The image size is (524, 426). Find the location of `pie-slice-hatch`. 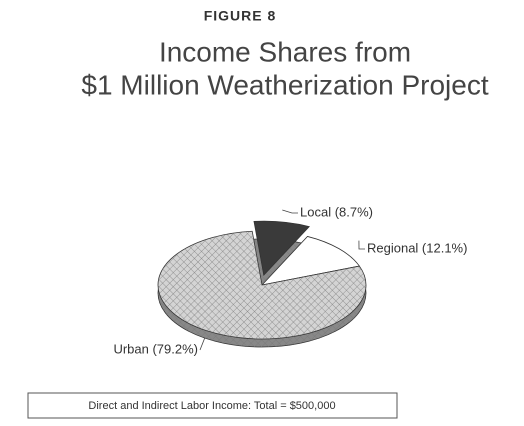

pie-slice-hatch is located at coordinates (262, 285).